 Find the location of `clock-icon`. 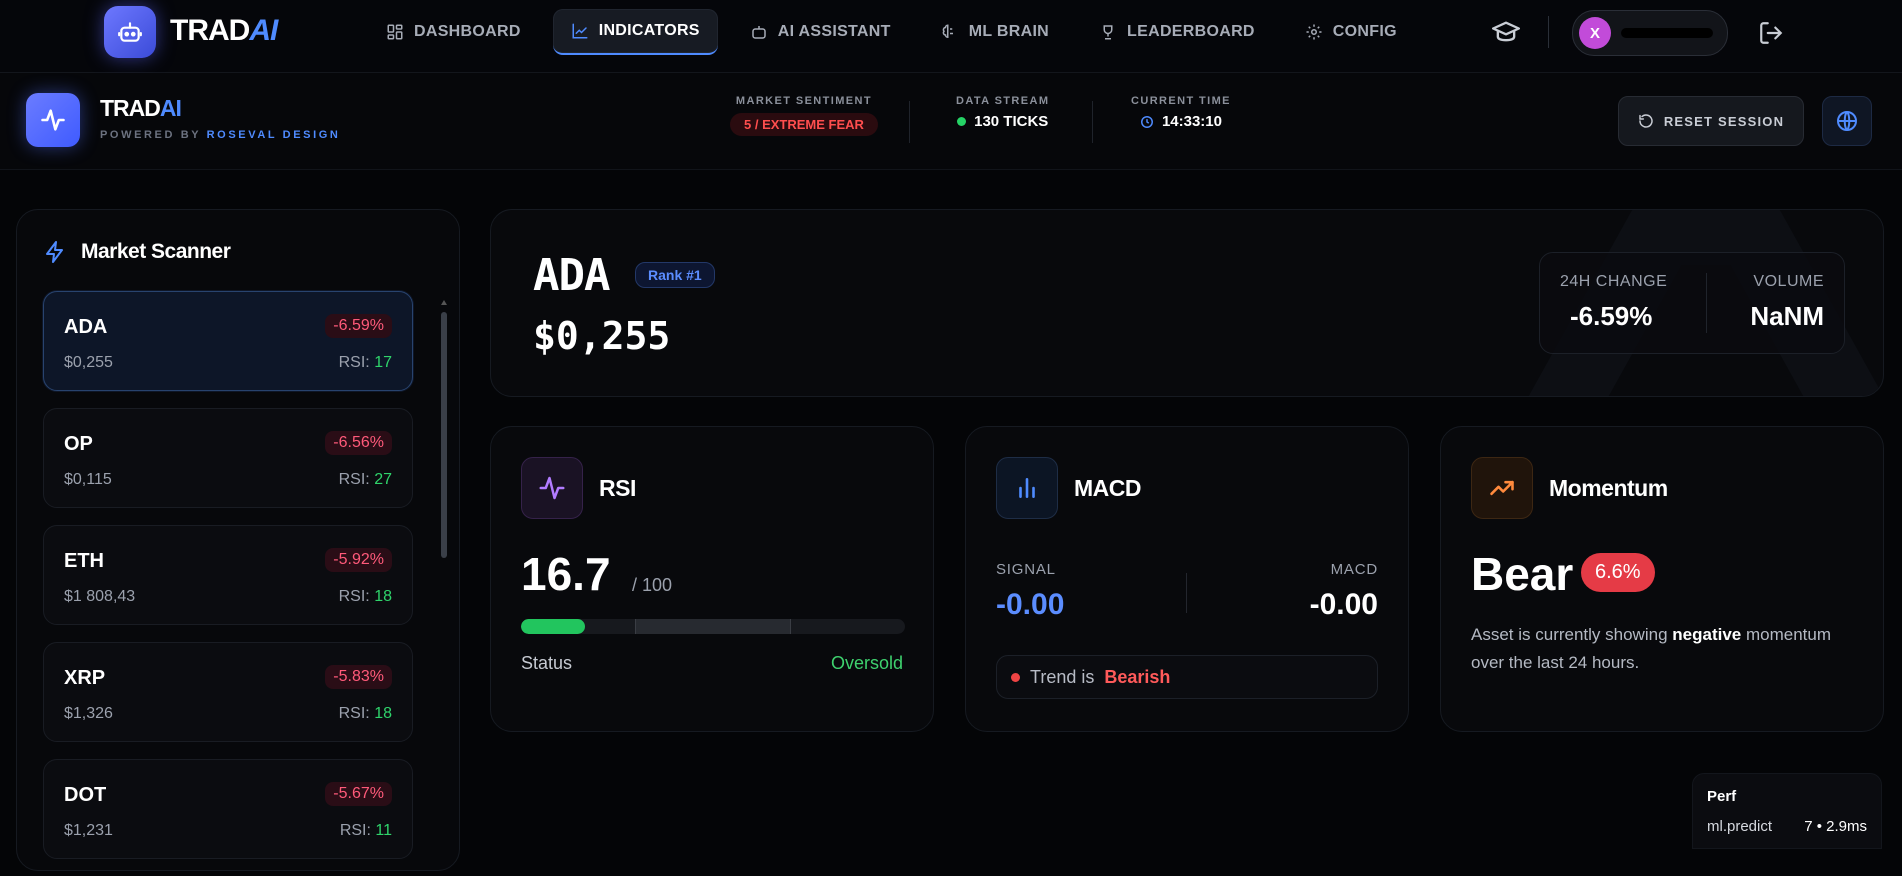

clock-icon is located at coordinates (1146, 121).